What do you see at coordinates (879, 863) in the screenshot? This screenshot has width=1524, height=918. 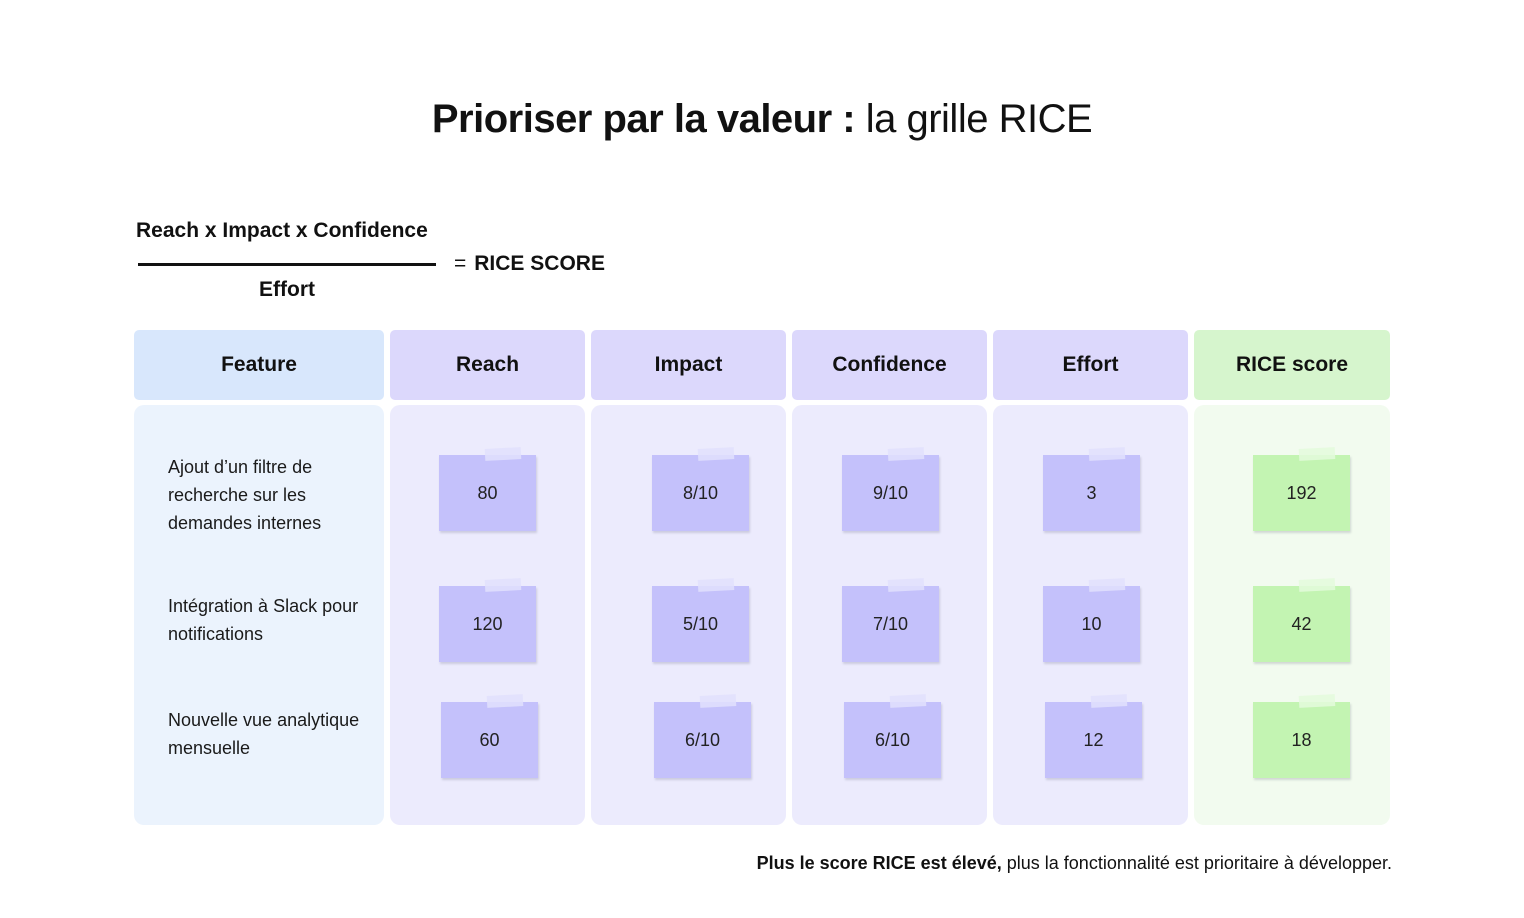 I see `footer-bold: Plus le score RICE est élevé,` at bounding box center [879, 863].